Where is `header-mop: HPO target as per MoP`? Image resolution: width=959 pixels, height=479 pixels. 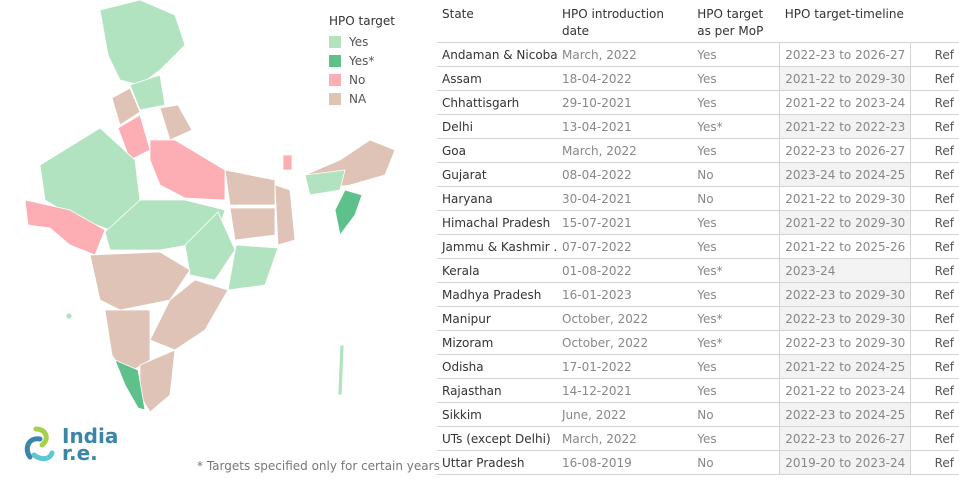 header-mop: HPO target as per MoP is located at coordinates (730, 22).